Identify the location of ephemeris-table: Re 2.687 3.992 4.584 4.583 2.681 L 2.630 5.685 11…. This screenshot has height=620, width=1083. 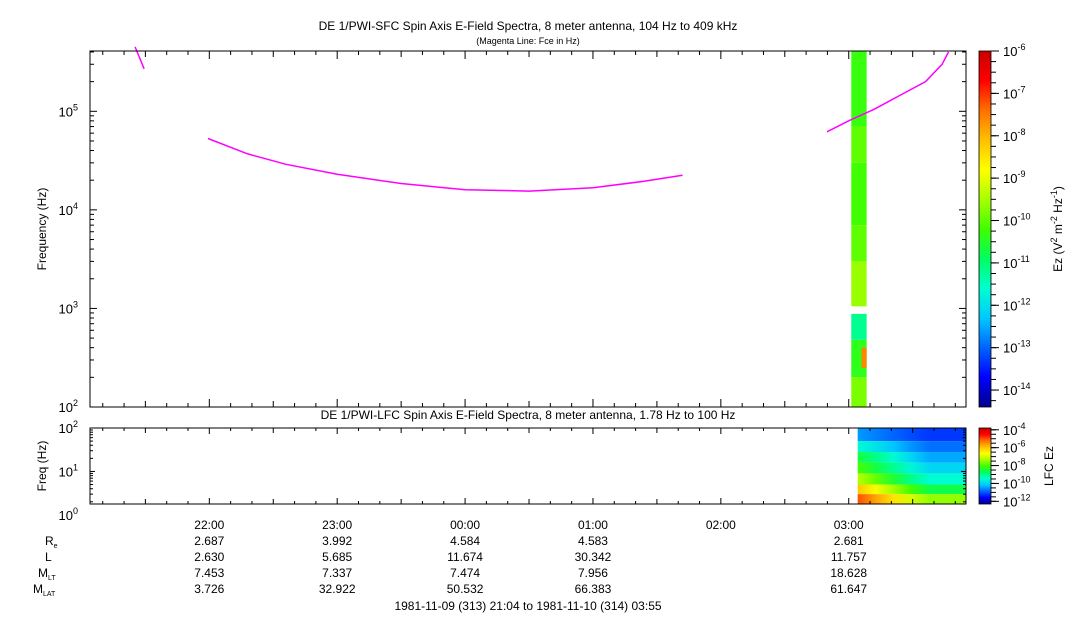
(450, 566).